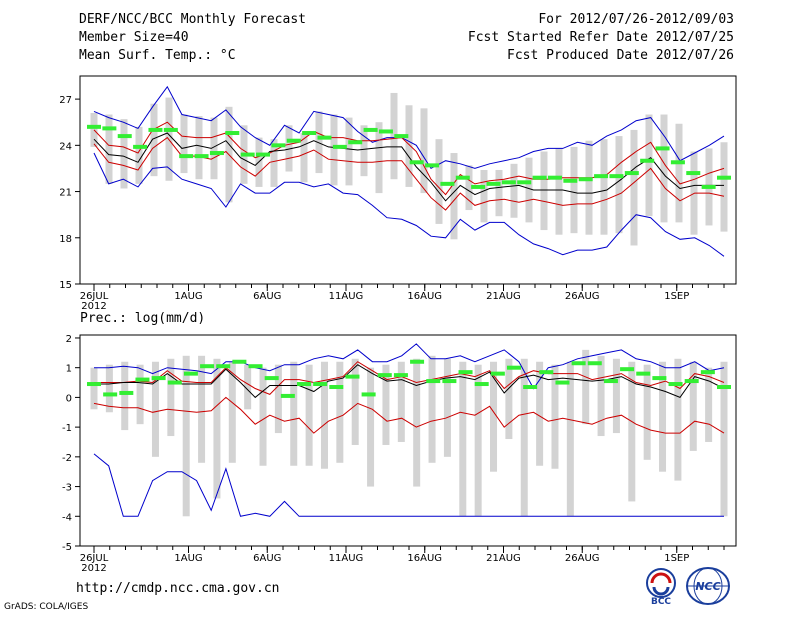  Describe the element at coordinates (178, 588) in the screenshot. I see `source-url: http://cmdp.ncc.cma.gov.cn` at that location.